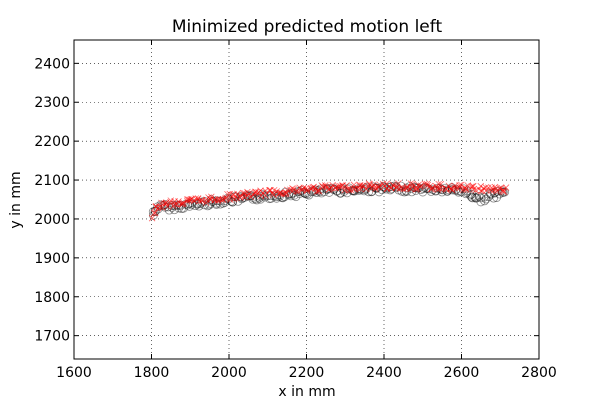  Describe the element at coordinates (307, 373) in the screenshot. I see `x-tick-label: 2200` at that location.